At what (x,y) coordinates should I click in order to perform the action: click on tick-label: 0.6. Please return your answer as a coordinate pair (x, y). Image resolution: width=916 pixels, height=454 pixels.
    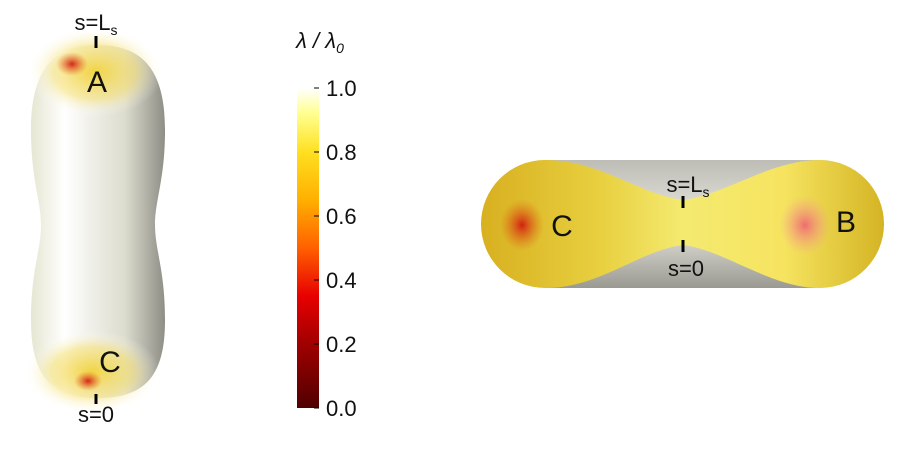
    Looking at the image, I should click on (341, 216).